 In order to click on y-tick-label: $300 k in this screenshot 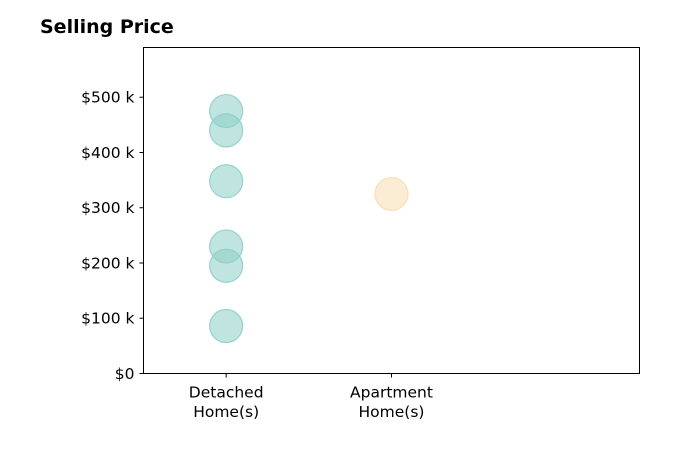, I will do `click(107, 208)`.